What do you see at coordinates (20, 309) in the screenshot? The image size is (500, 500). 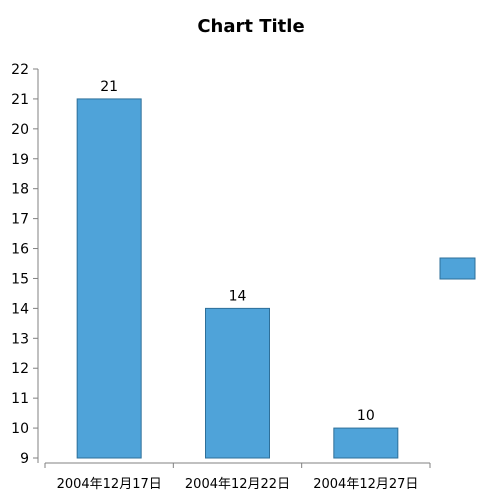 I see `y-tick-label: 14` at bounding box center [20, 309].